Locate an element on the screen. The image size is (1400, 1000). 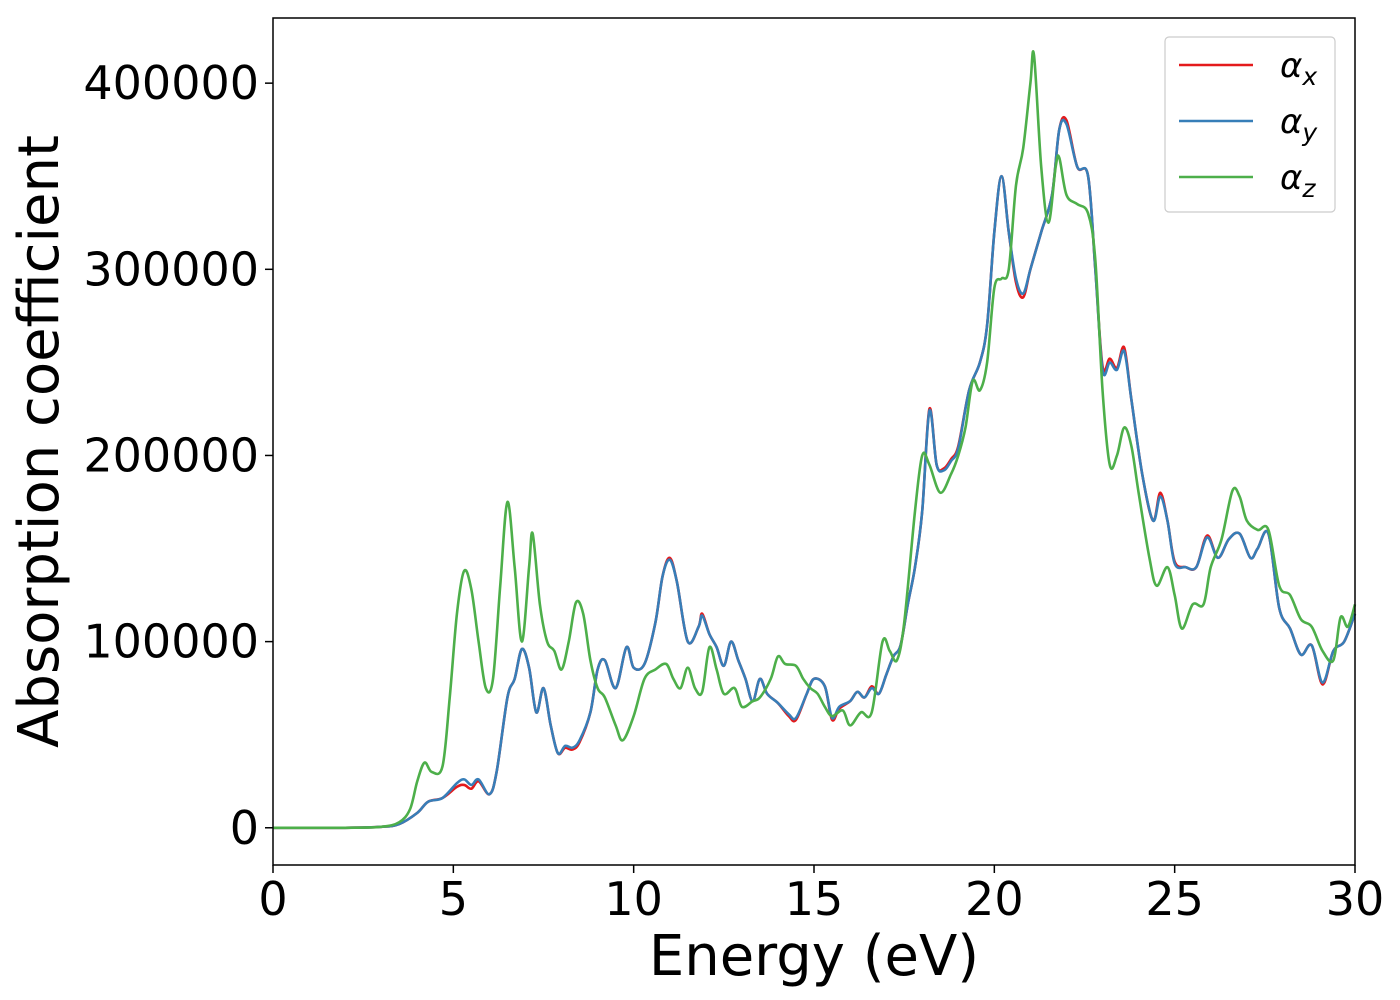
legend-label-x: αx is located at coordinates (1298, 68).